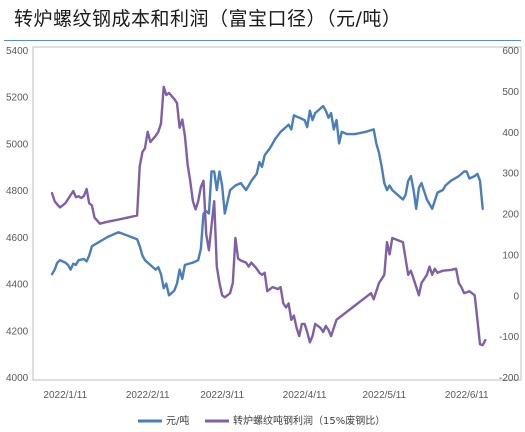 This screenshot has width=525, height=432. I want to click on y-left-tick-label: 4400, so click(17, 285).